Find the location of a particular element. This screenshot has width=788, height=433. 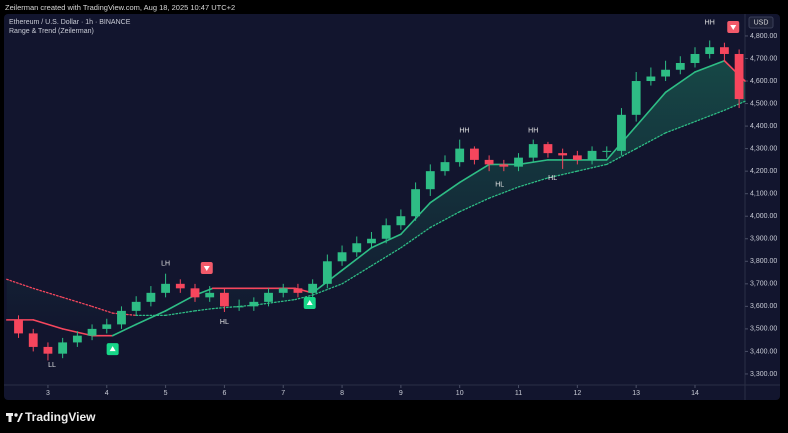

y-tick-label: 4,700.00 is located at coordinates (763, 58).